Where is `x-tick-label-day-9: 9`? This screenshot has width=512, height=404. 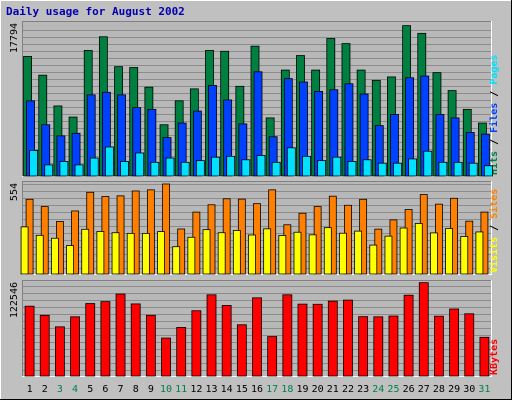 x-tick-label-day-9: 9 is located at coordinates (151, 389).